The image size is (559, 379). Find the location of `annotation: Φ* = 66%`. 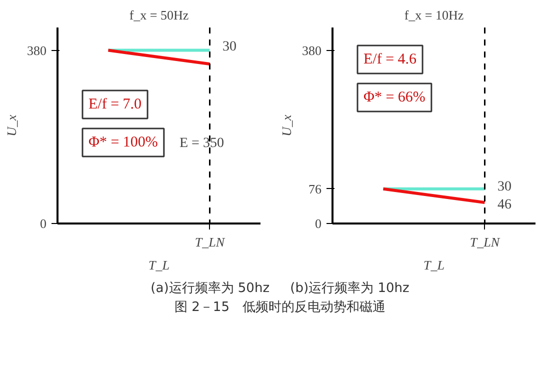

annotation: Φ* = 66% is located at coordinates (395, 98).